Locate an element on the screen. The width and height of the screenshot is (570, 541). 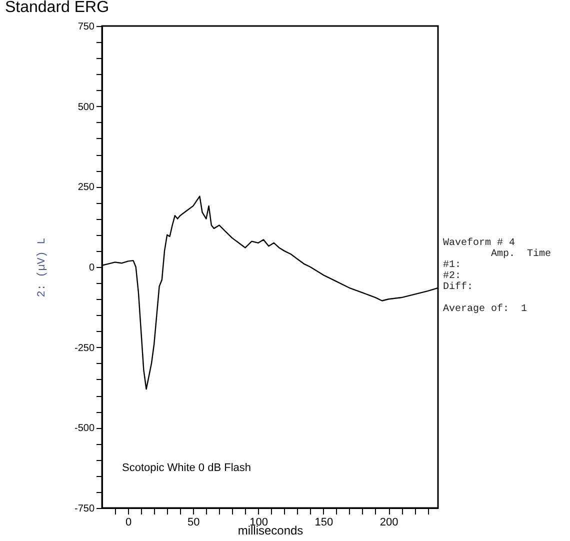
y-tick-label: 0 is located at coordinates (91, 268).